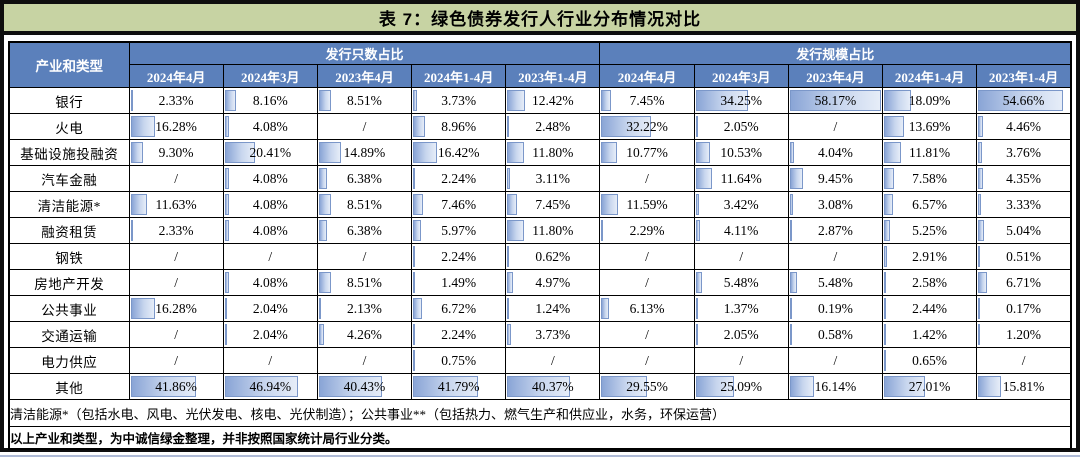 Image resolution: width=1080 pixels, height=457 pixels. I want to click on value-cell: 5.97%, so click(459, 230).